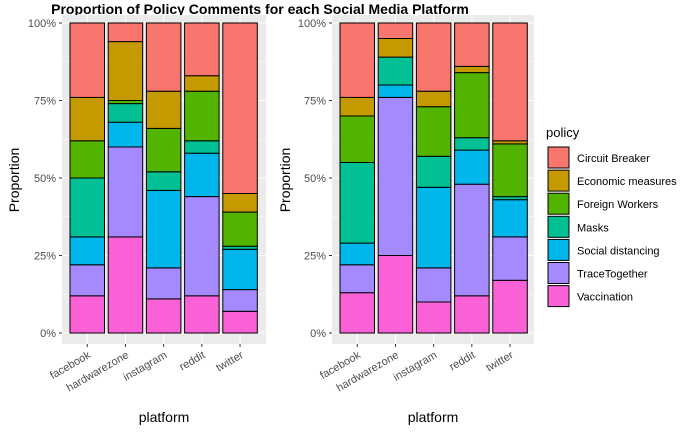 This screenshot has height=432, width=700. What do you see at coordinates (285, 180) in the screenshot?
I see `panel-2-y-axis-title: Proportion` at bounding box center [285, 180].